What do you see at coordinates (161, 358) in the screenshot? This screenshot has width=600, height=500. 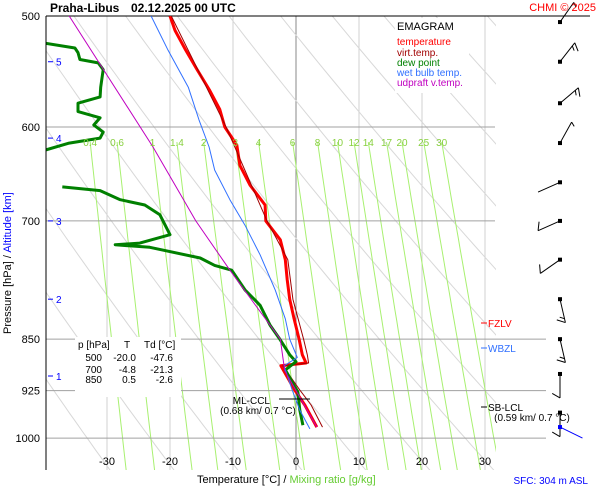 I see `table-cell: -47.6` at bounding box center [161, 358].